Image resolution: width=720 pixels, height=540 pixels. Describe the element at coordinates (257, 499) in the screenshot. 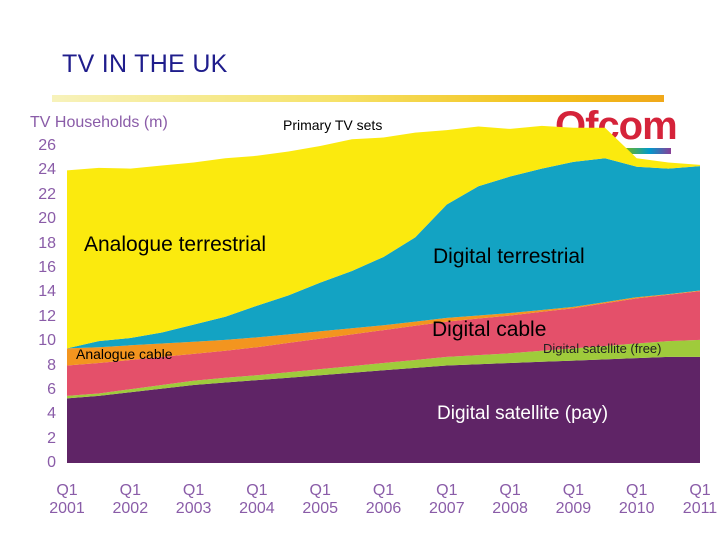

I see `x-tick-label: Q1 2004` at that location.